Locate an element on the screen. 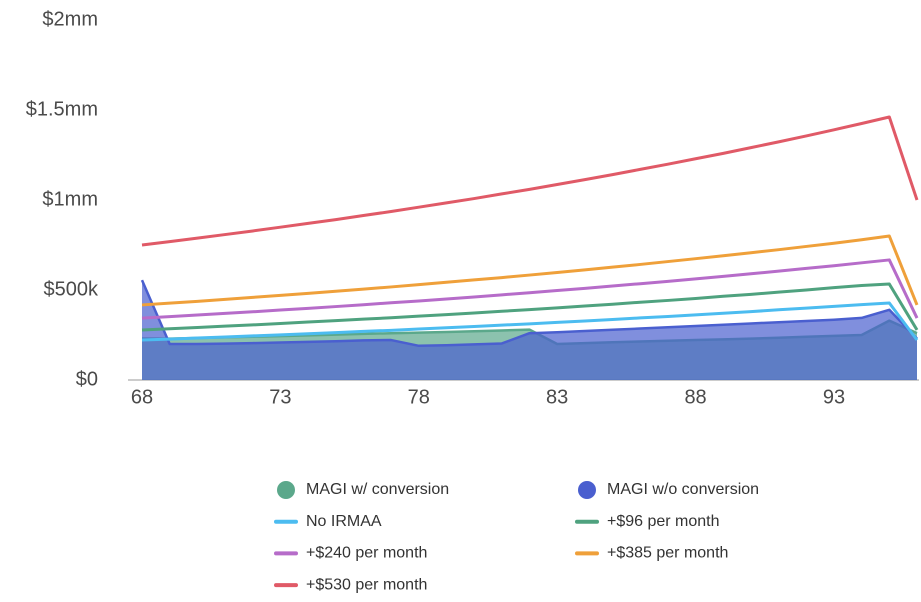 The height and width of the screenshot is (602, 921). y-tick-label: $1.5mm is located at coordinates (62, 109).